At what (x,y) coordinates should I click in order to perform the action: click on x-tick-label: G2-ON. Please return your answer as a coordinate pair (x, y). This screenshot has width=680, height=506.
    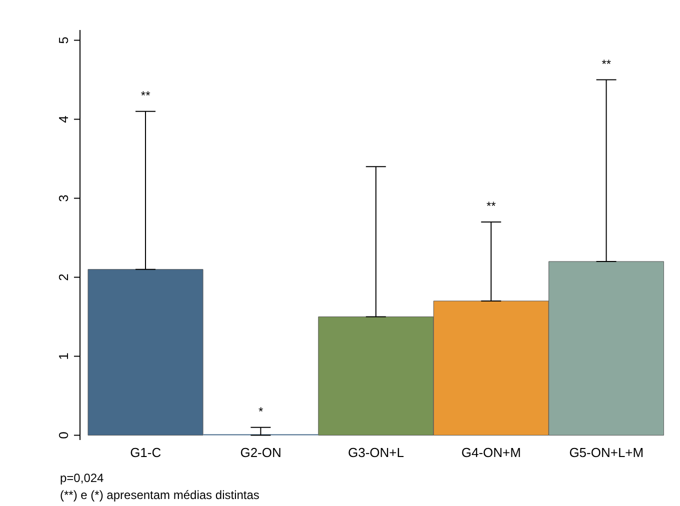
    Looking at the image, I should click on (261, 452).